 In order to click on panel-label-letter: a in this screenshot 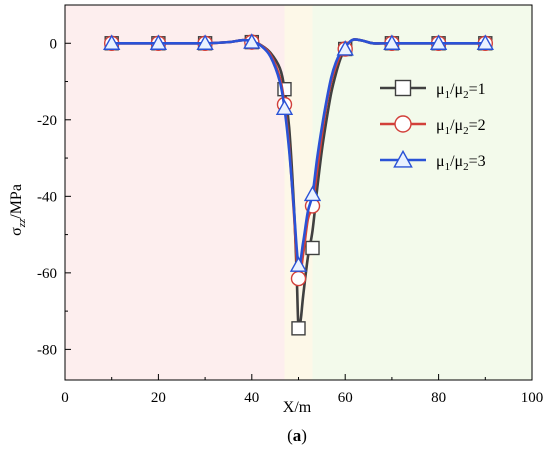, I will do `click(297, 435)`.